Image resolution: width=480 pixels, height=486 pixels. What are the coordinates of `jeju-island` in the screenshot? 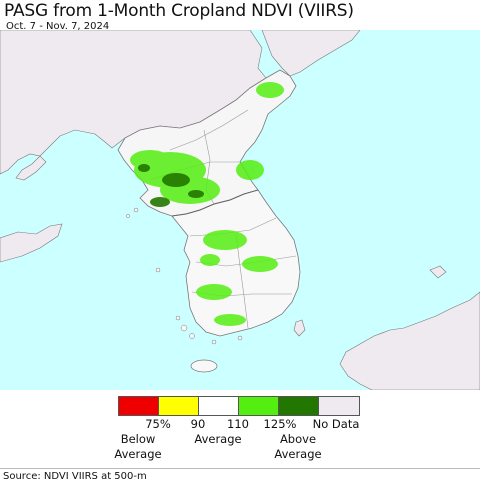 It's located at (204, 366).